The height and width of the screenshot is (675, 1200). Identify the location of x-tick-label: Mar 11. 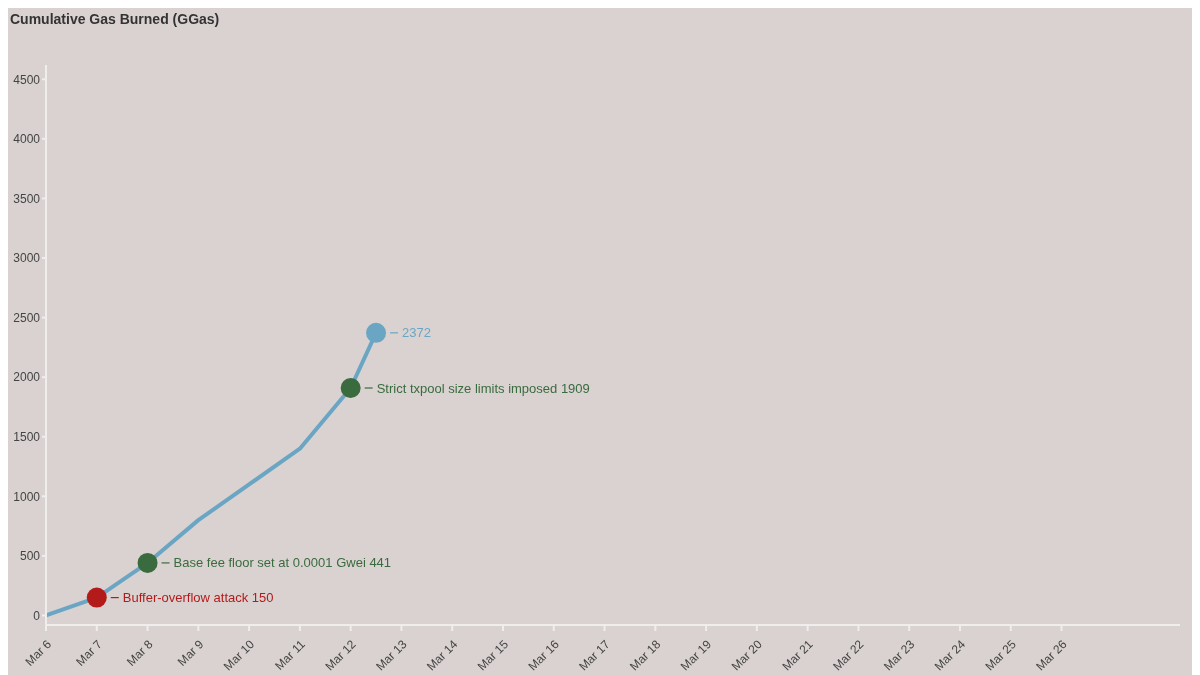
(290, 654).